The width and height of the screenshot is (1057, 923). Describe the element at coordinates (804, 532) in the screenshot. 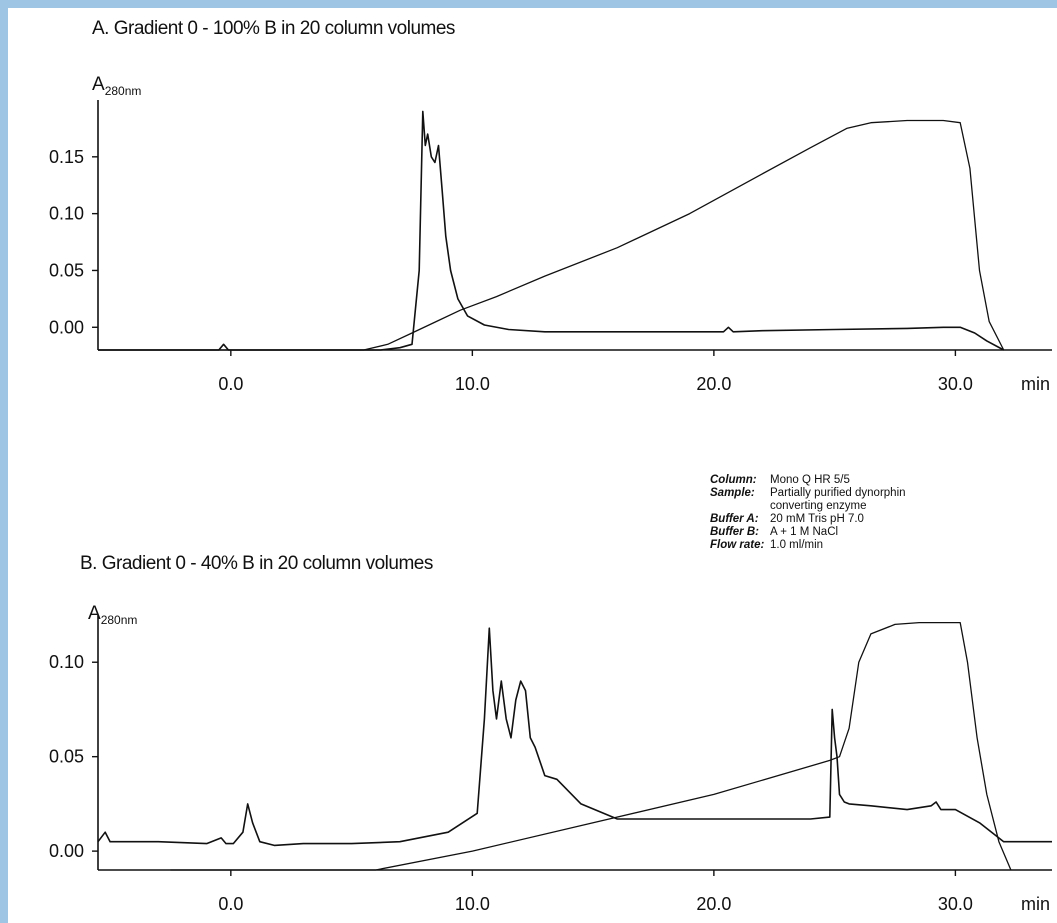

I see `condition-value: A + 1 M NaCl` at that location.